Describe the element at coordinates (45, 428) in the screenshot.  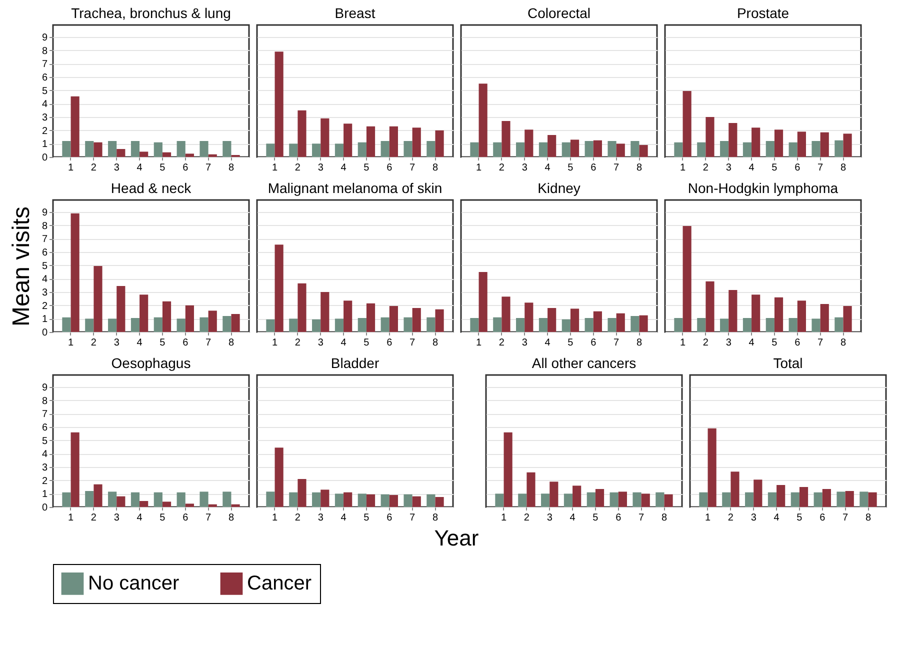
I see `y-tick-label: 6` at that location.